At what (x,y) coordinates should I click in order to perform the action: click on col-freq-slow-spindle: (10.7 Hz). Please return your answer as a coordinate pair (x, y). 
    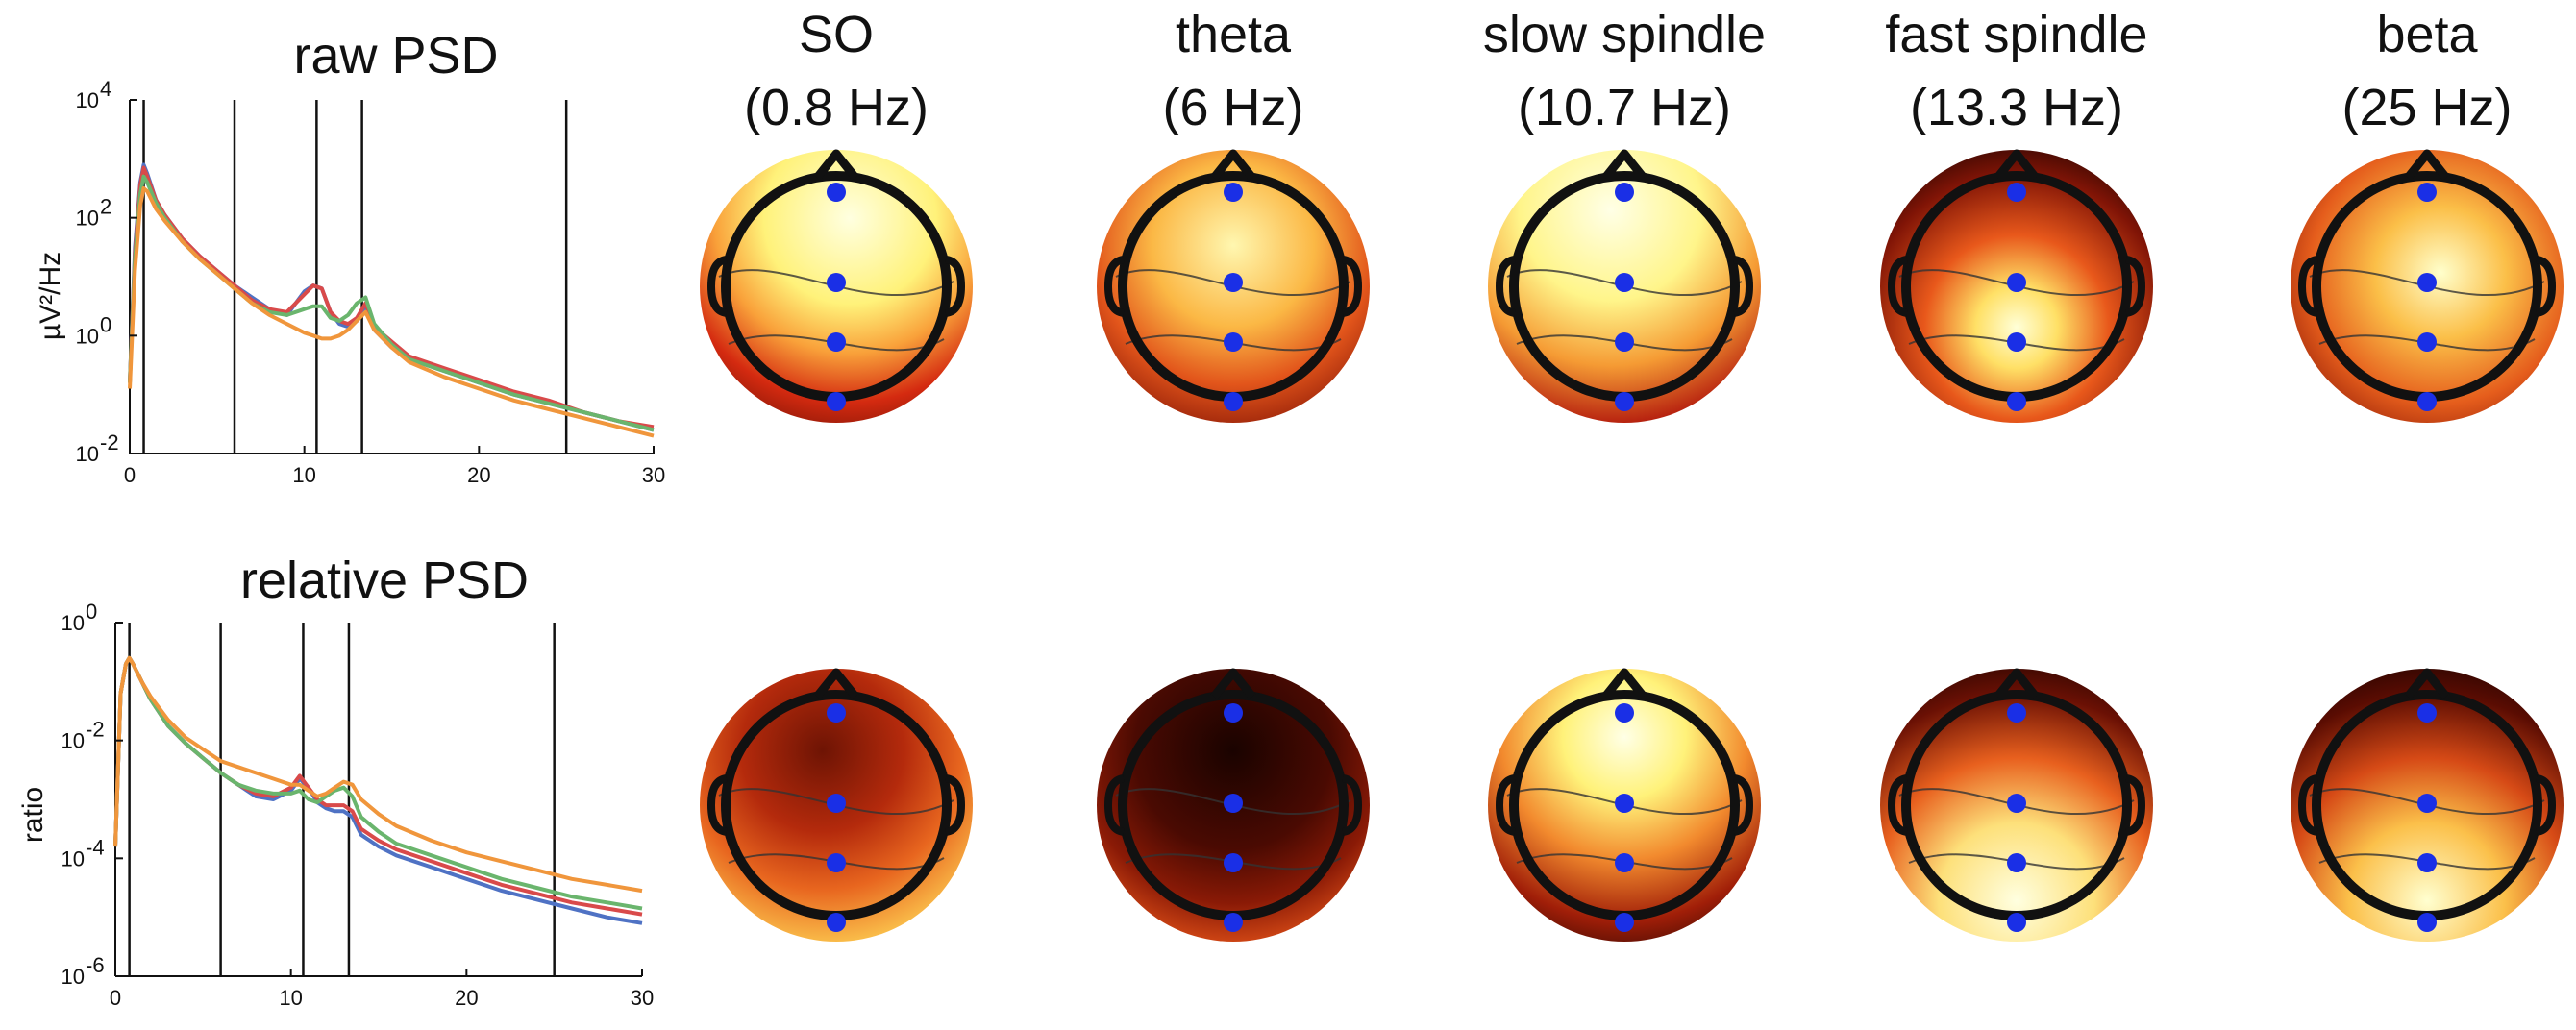
    Looking at the image, I should click on (1625, 107).